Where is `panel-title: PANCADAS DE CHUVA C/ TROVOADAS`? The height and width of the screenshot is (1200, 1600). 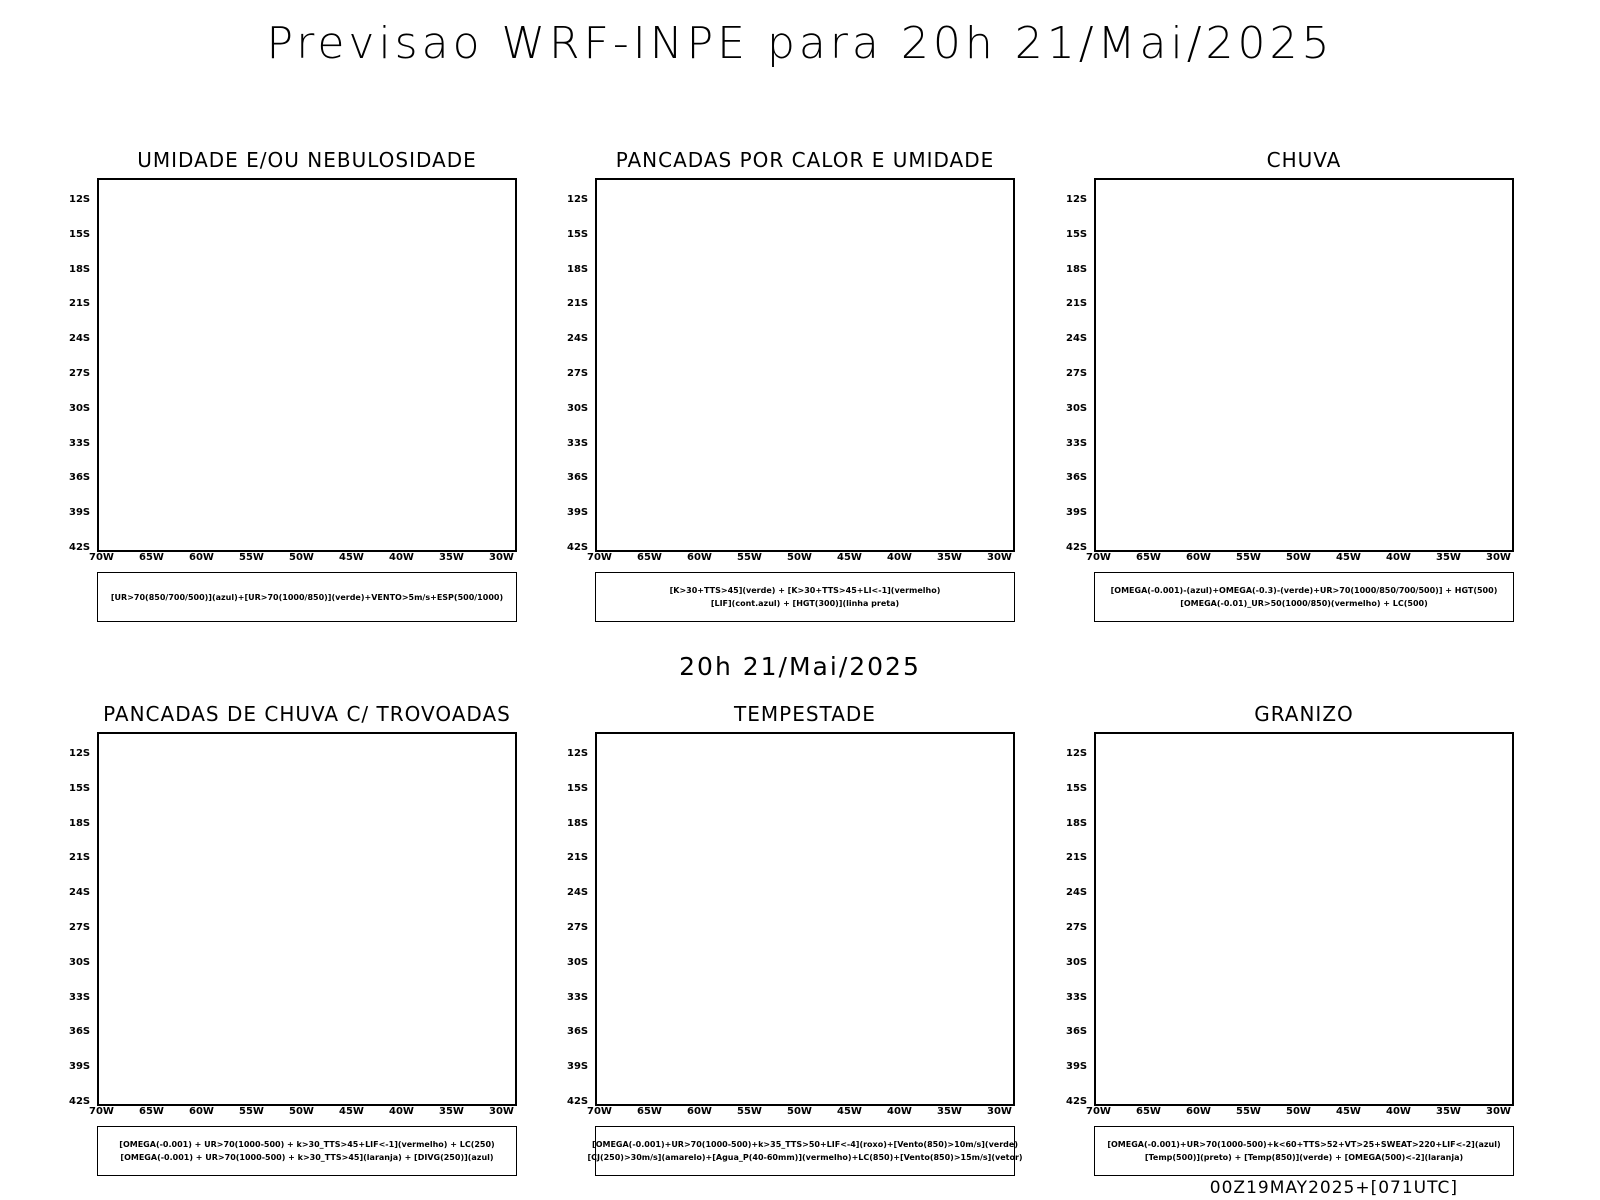
panel-title: PANCADAS DE CHUVA C/ TROVOADAS is located at coordinates (307, 714).